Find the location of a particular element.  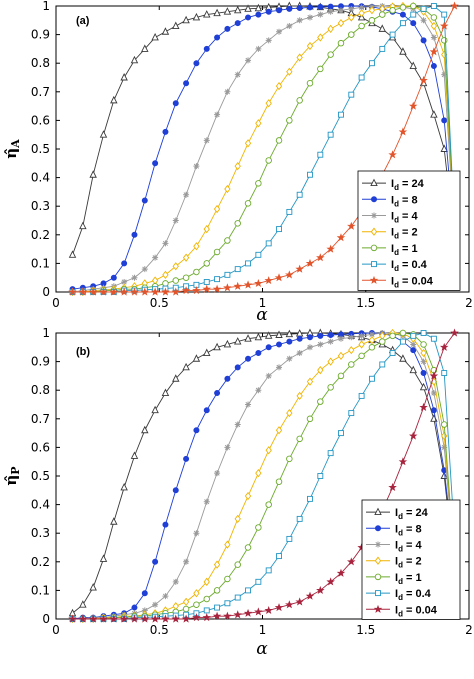

y-tick-label: 0 is located at coordinates (46, 292).